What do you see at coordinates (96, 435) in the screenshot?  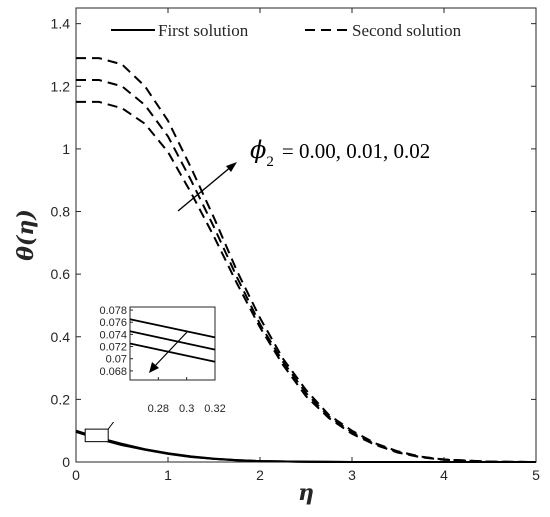 I see `zoom-box` at bounding box center [96, 435].